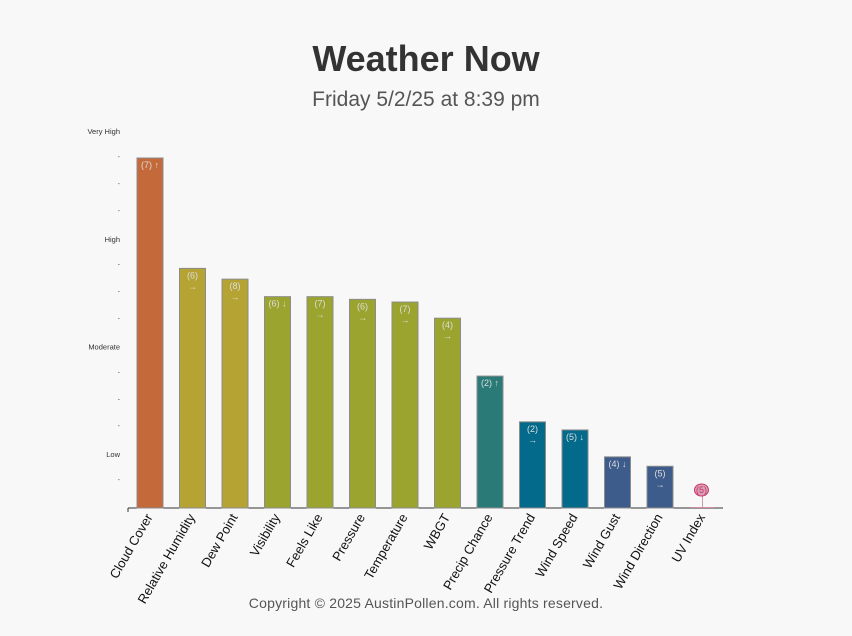  What do you see at coordinates (618, 464) in the screenshot?
I see `bar-data-label: (4) ↓` at bounding box center [618, 464].